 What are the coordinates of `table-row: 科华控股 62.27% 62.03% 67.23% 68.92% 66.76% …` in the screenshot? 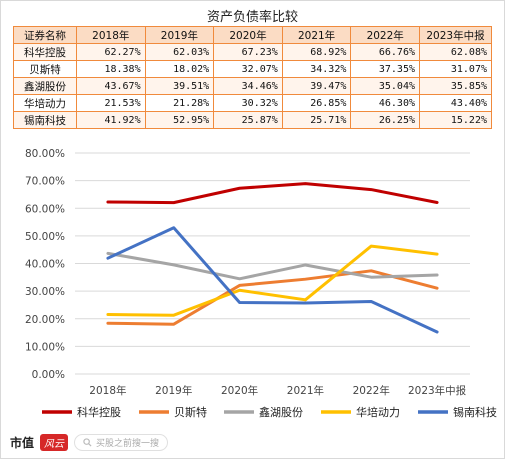 It's located at (252, 52).